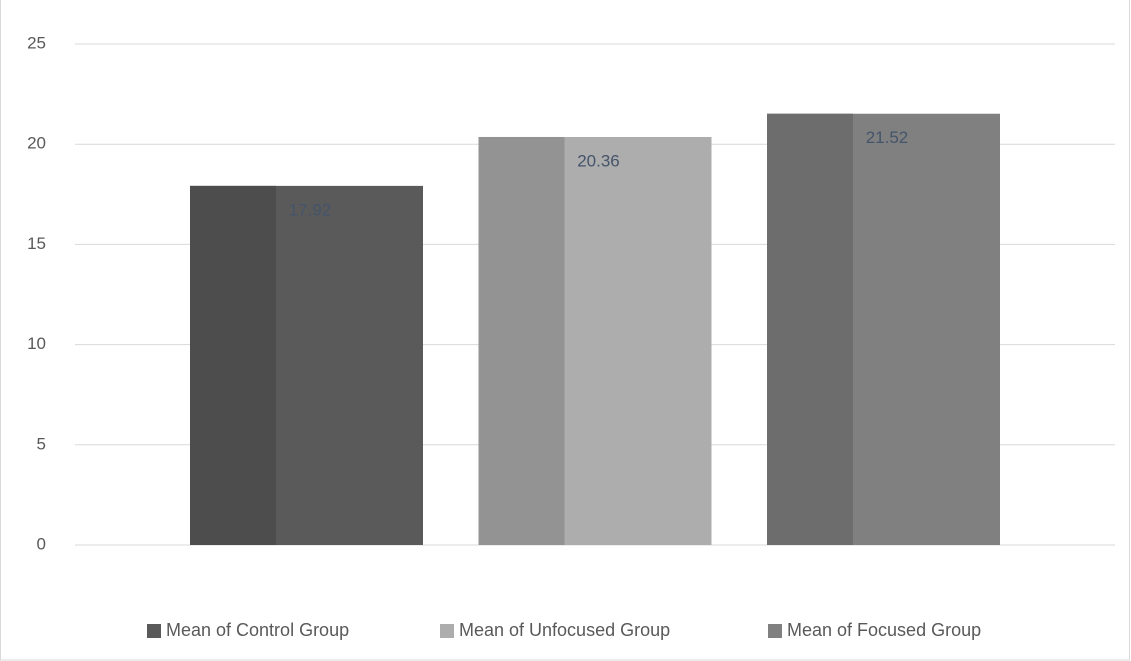 This screenshot has height=661, width=1131. I want to click on value-label: 20.36, so click(598, 160).